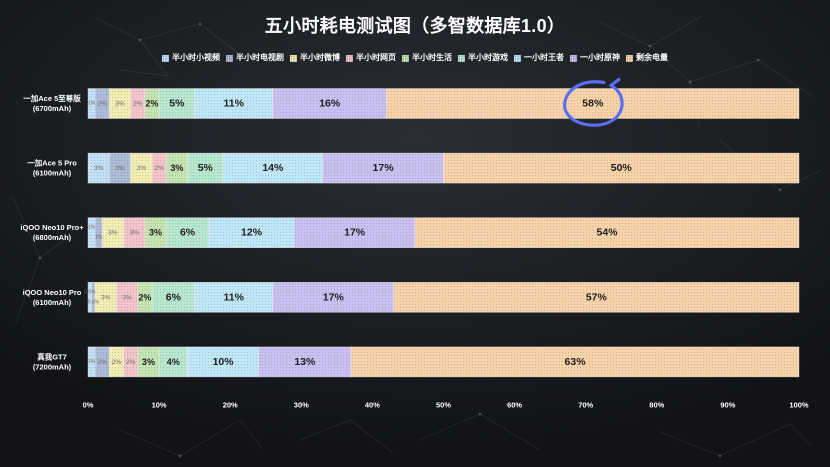 This screenshot has width=830, height=467. Describe the element at coordinates (372, 405) in the screenshot. I see `x-tick-label: 40%` at that location.